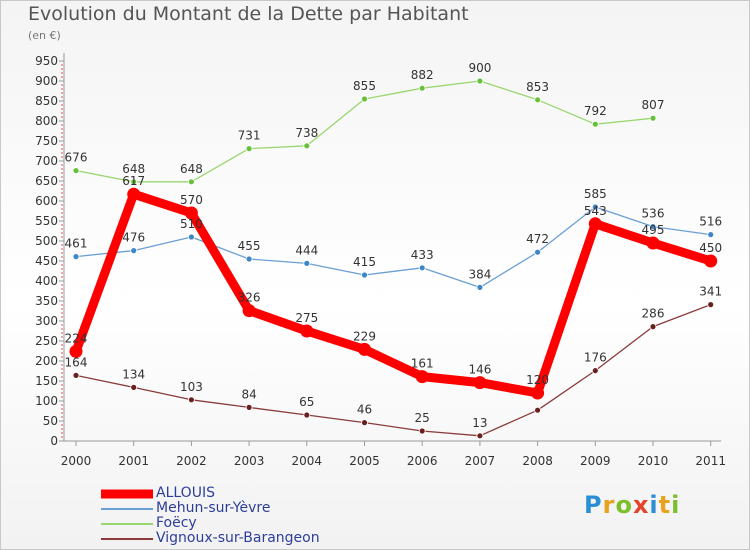 The height and width of the screenshot is (550, 750). I want to click on data-label: 161, so click(422, 364).